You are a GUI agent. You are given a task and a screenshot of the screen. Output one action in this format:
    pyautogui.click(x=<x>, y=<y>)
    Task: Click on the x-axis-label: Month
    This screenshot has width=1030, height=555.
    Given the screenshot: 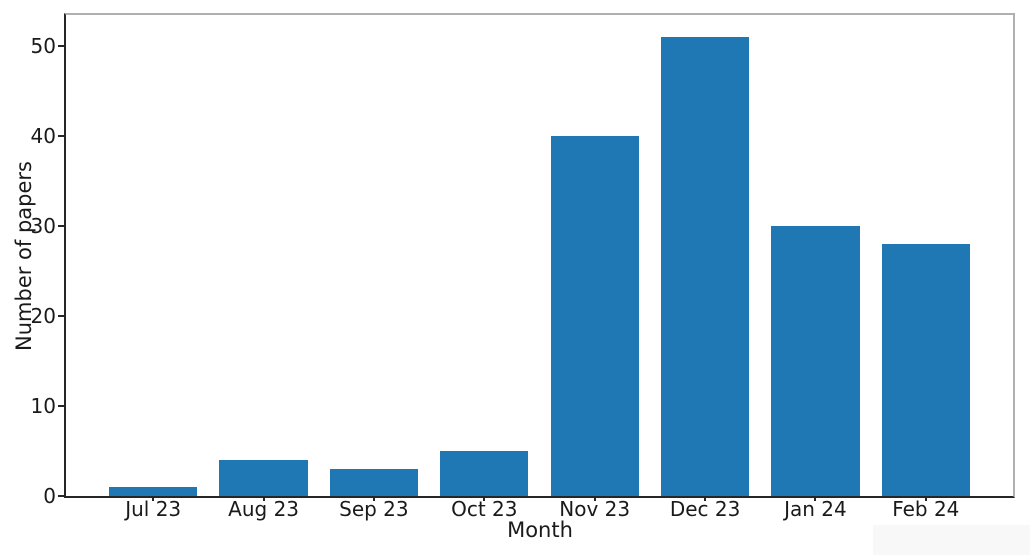 What is the action you would take?
    pyautogui.click(x=540, y=530)
    